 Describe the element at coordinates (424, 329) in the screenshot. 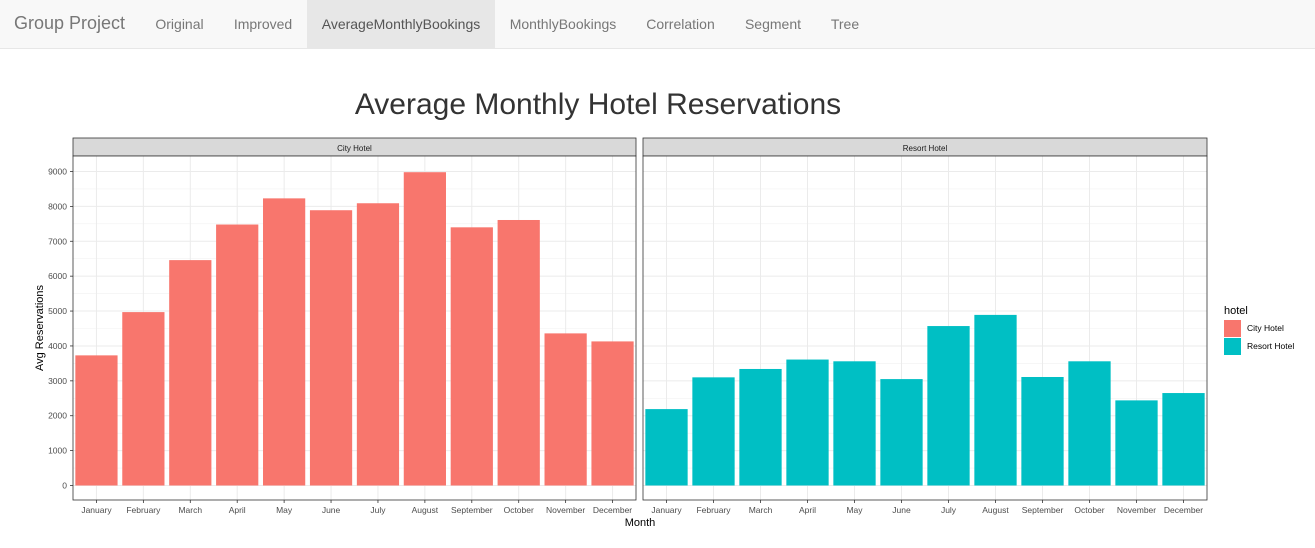

I see `bar-city-hotel-august` at that location.